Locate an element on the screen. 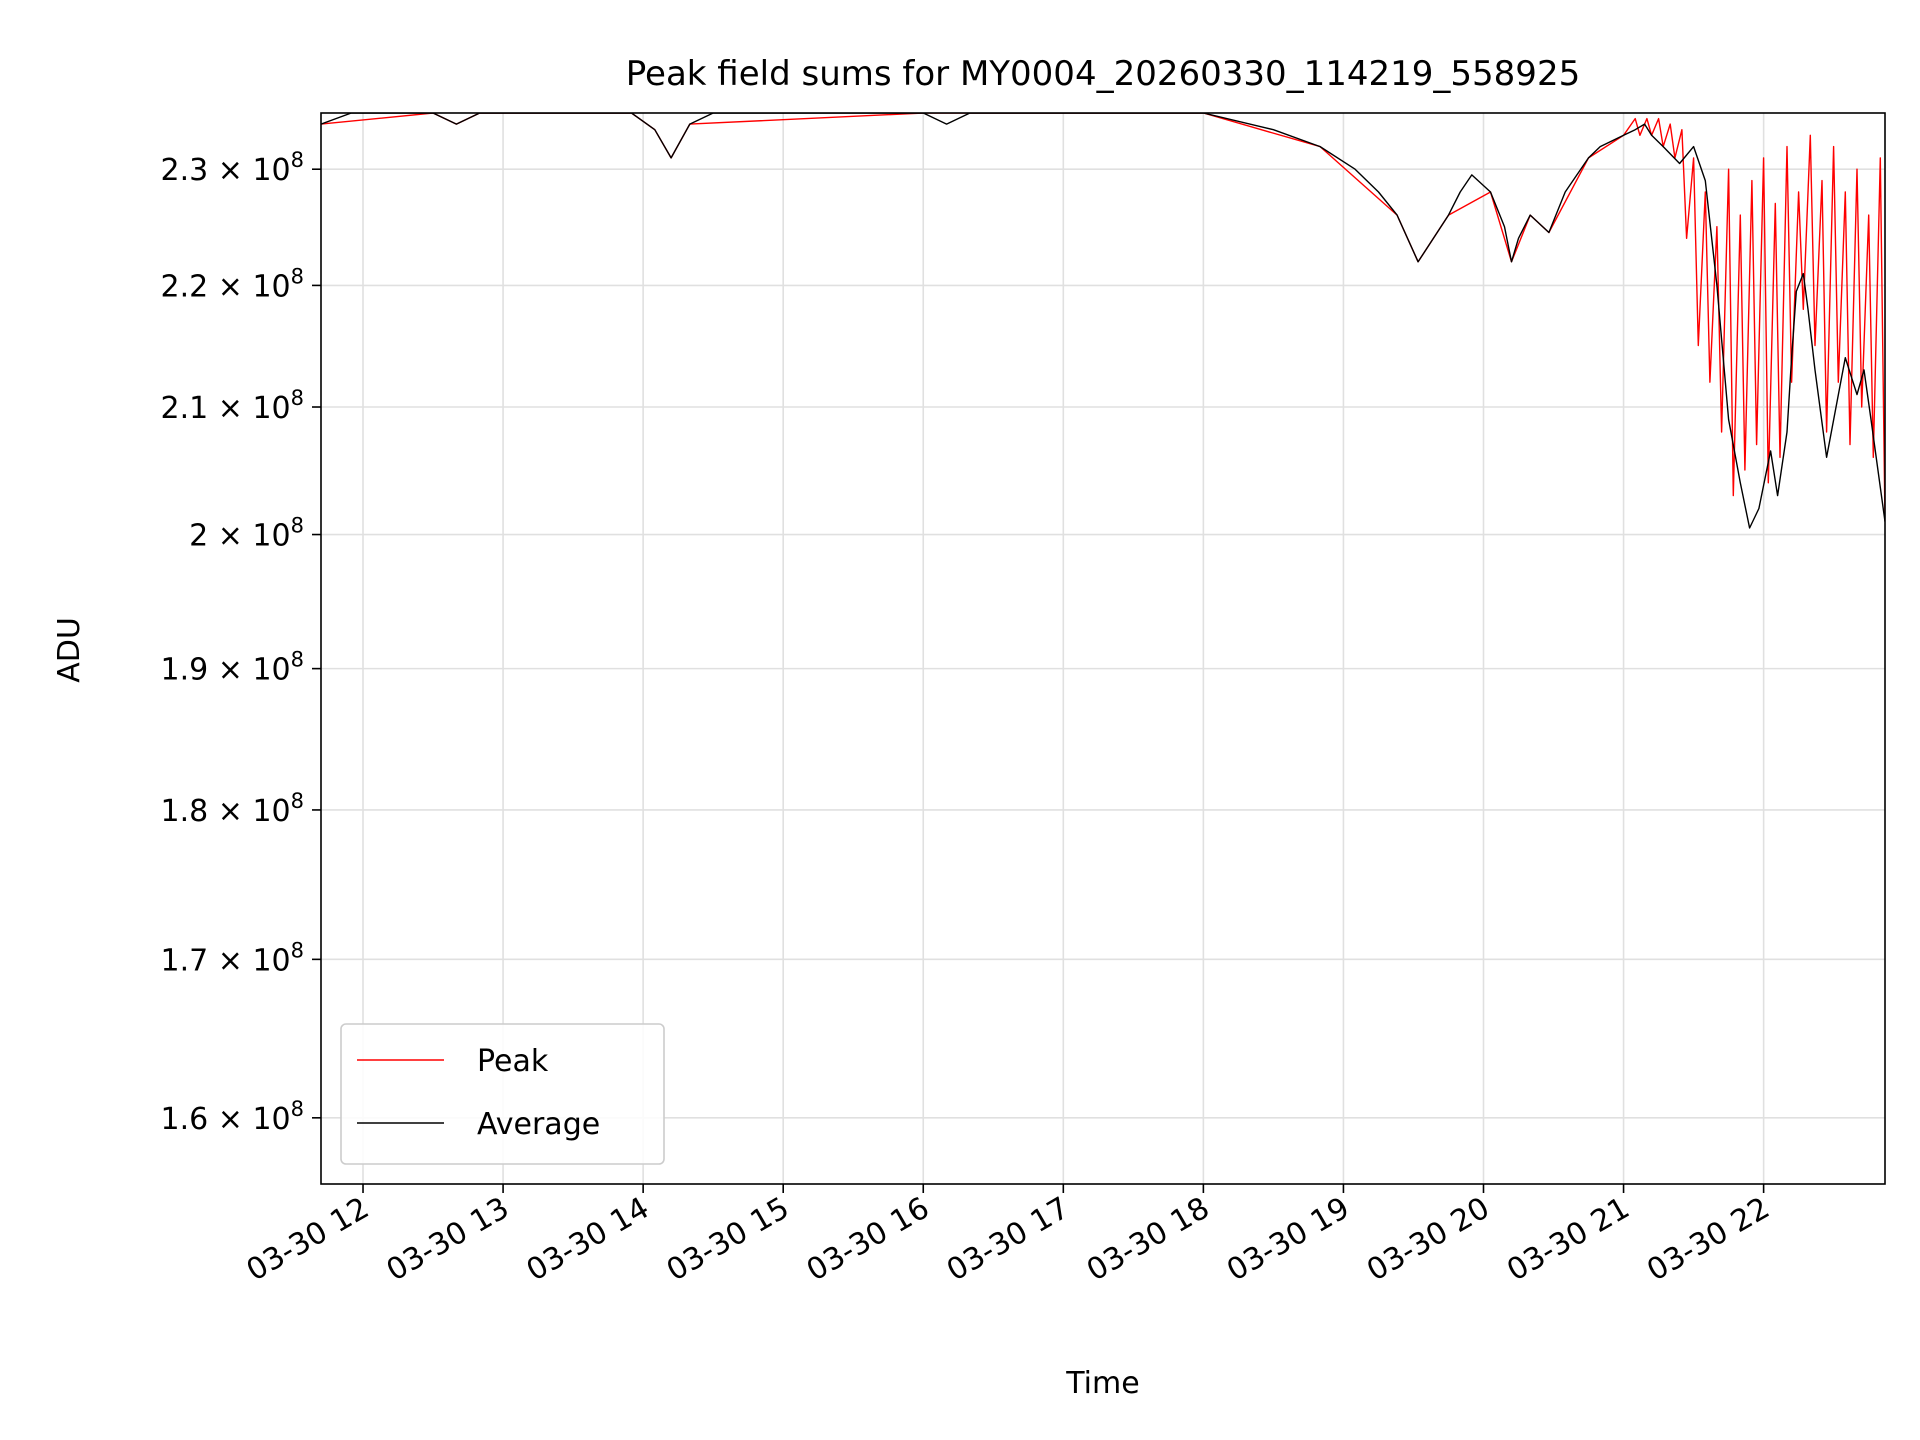  y-tick-label: 1.6 × 108 is located at coordinates (232, 1117).